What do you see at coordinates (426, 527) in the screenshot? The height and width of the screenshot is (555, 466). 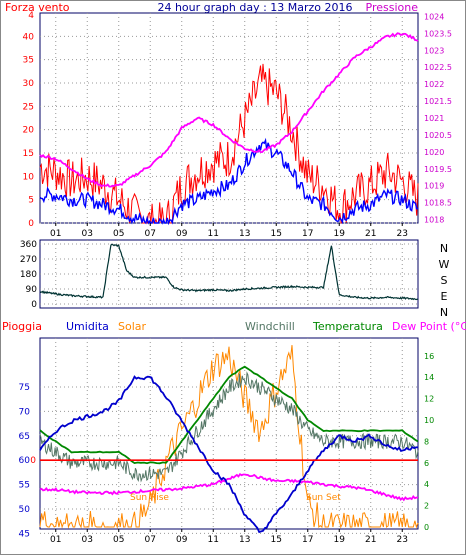 I see `y-right-tick-label: 0` at bounding box center [426, 527].